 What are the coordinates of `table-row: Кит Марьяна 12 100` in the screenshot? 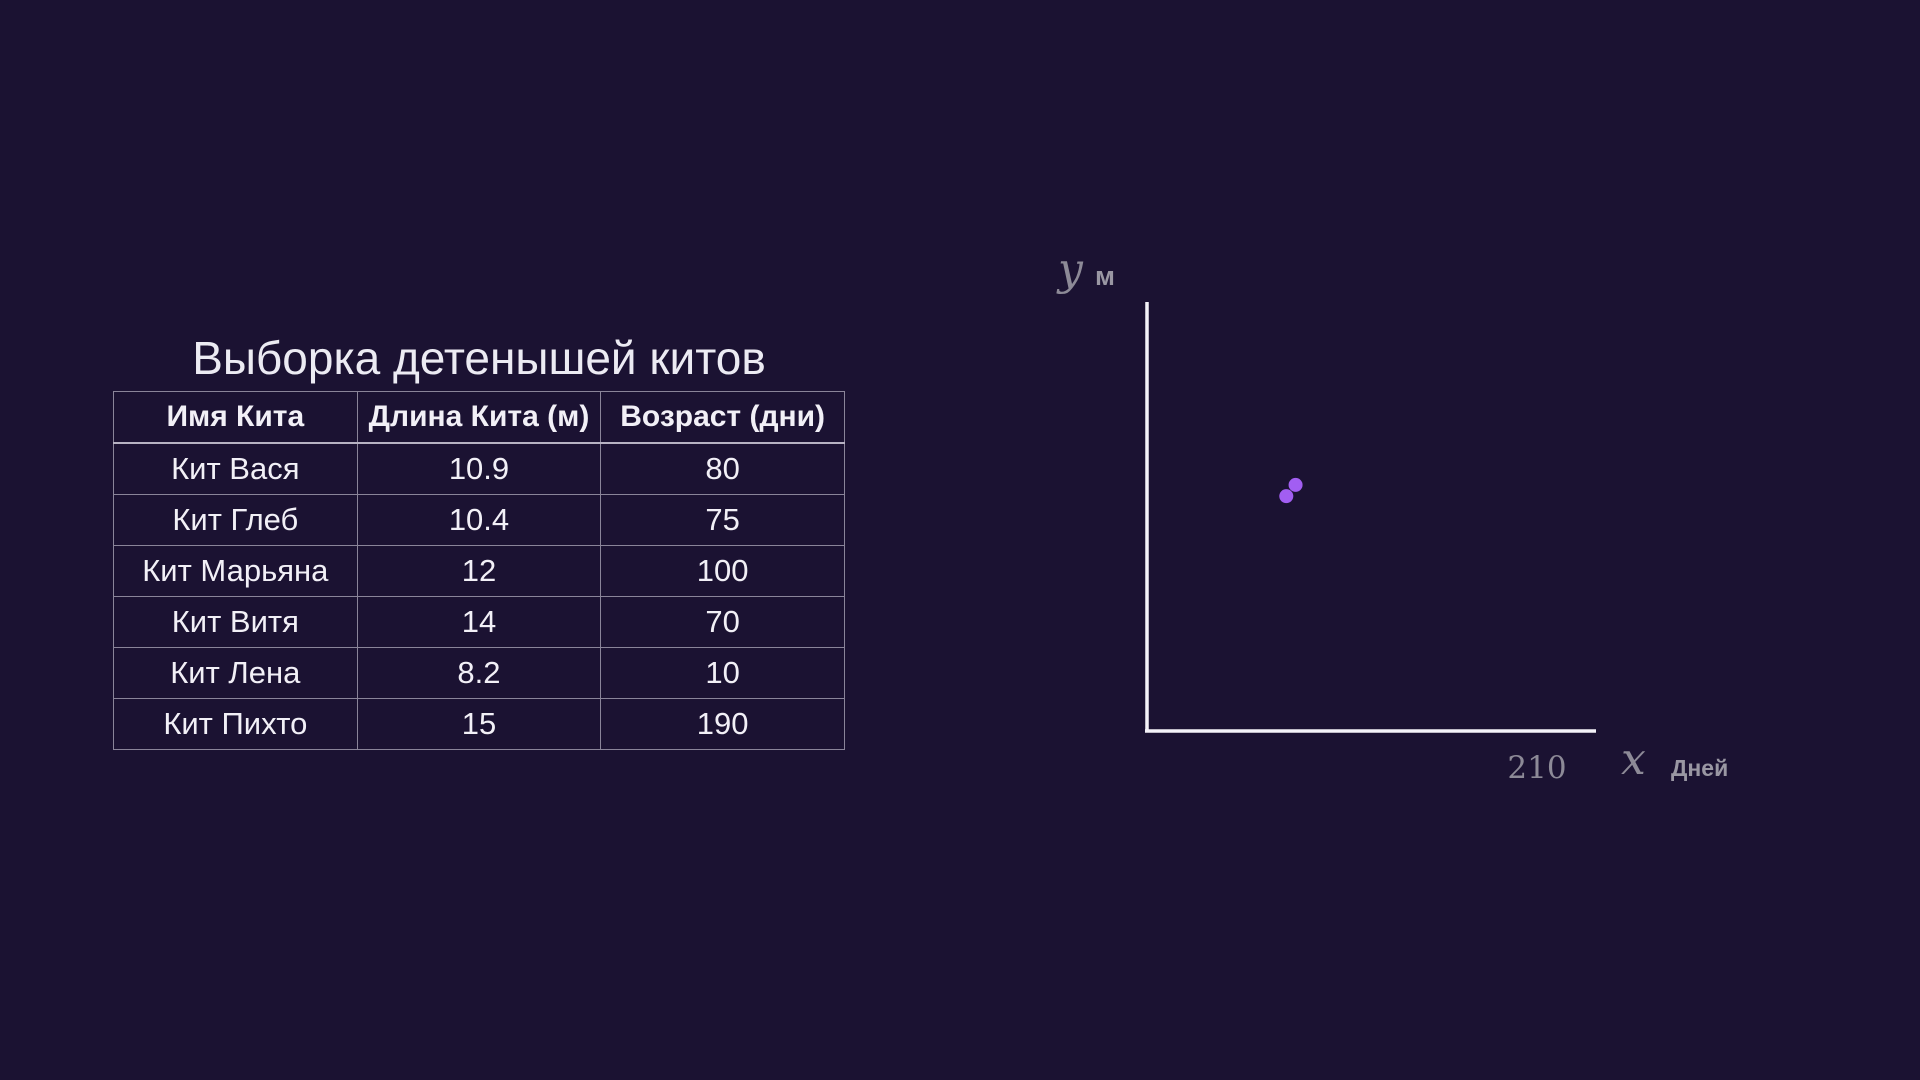 It's located at (479, 571).